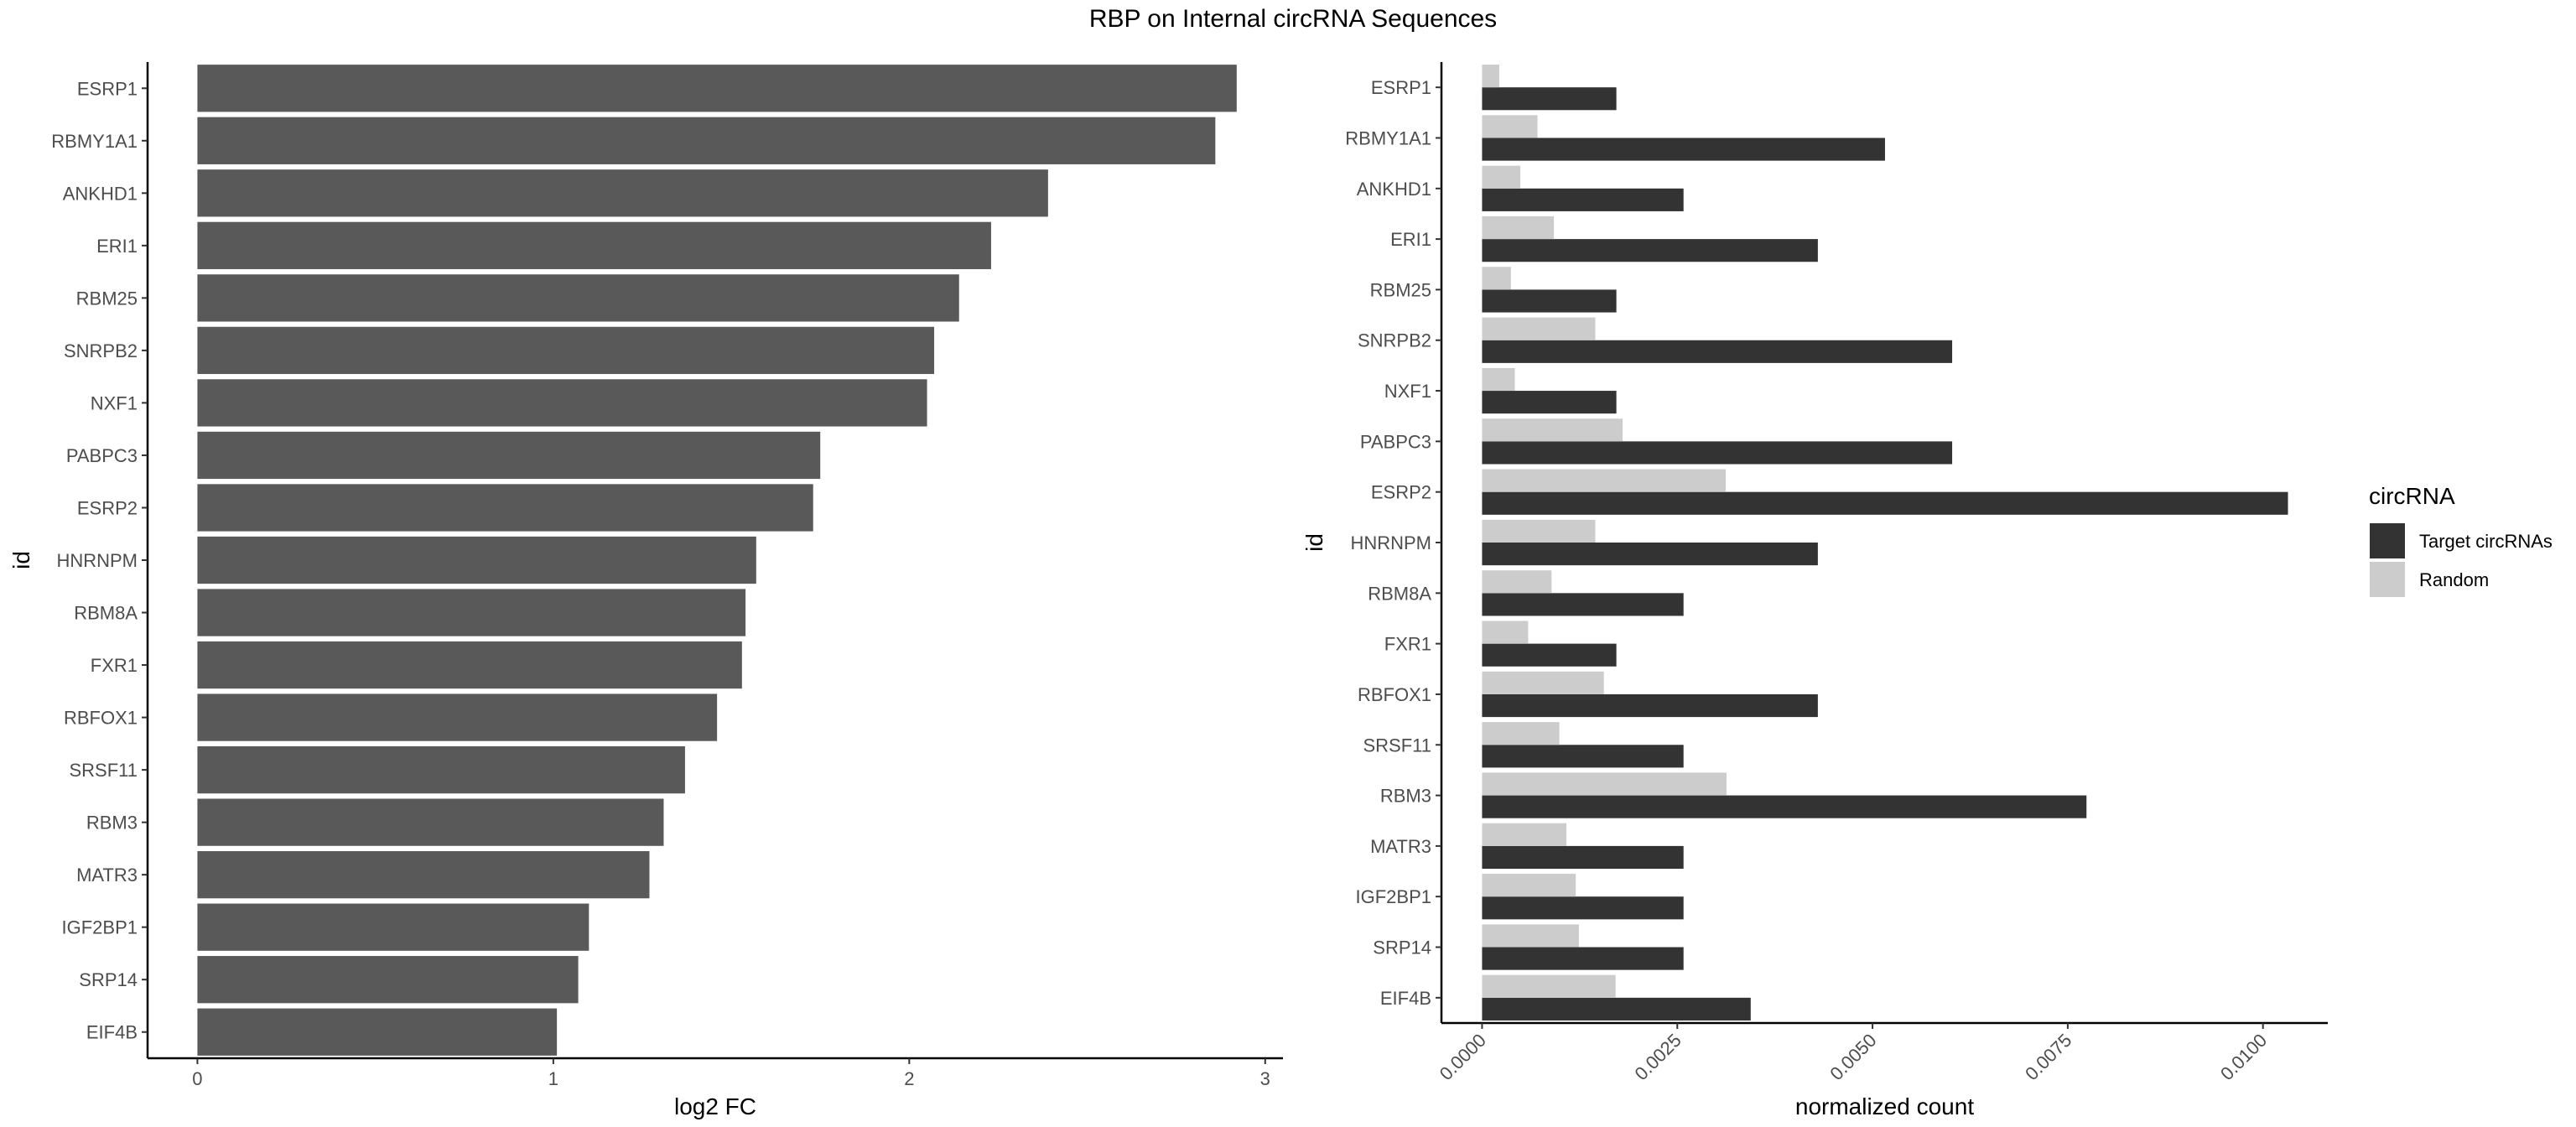 This screenshot has width=2576, height=1127. What do you see at coordinates (1650, 554) in the screenshot?
I see `bar-target-circrnas-hnrnpm` at bounding box center [1650, 554].